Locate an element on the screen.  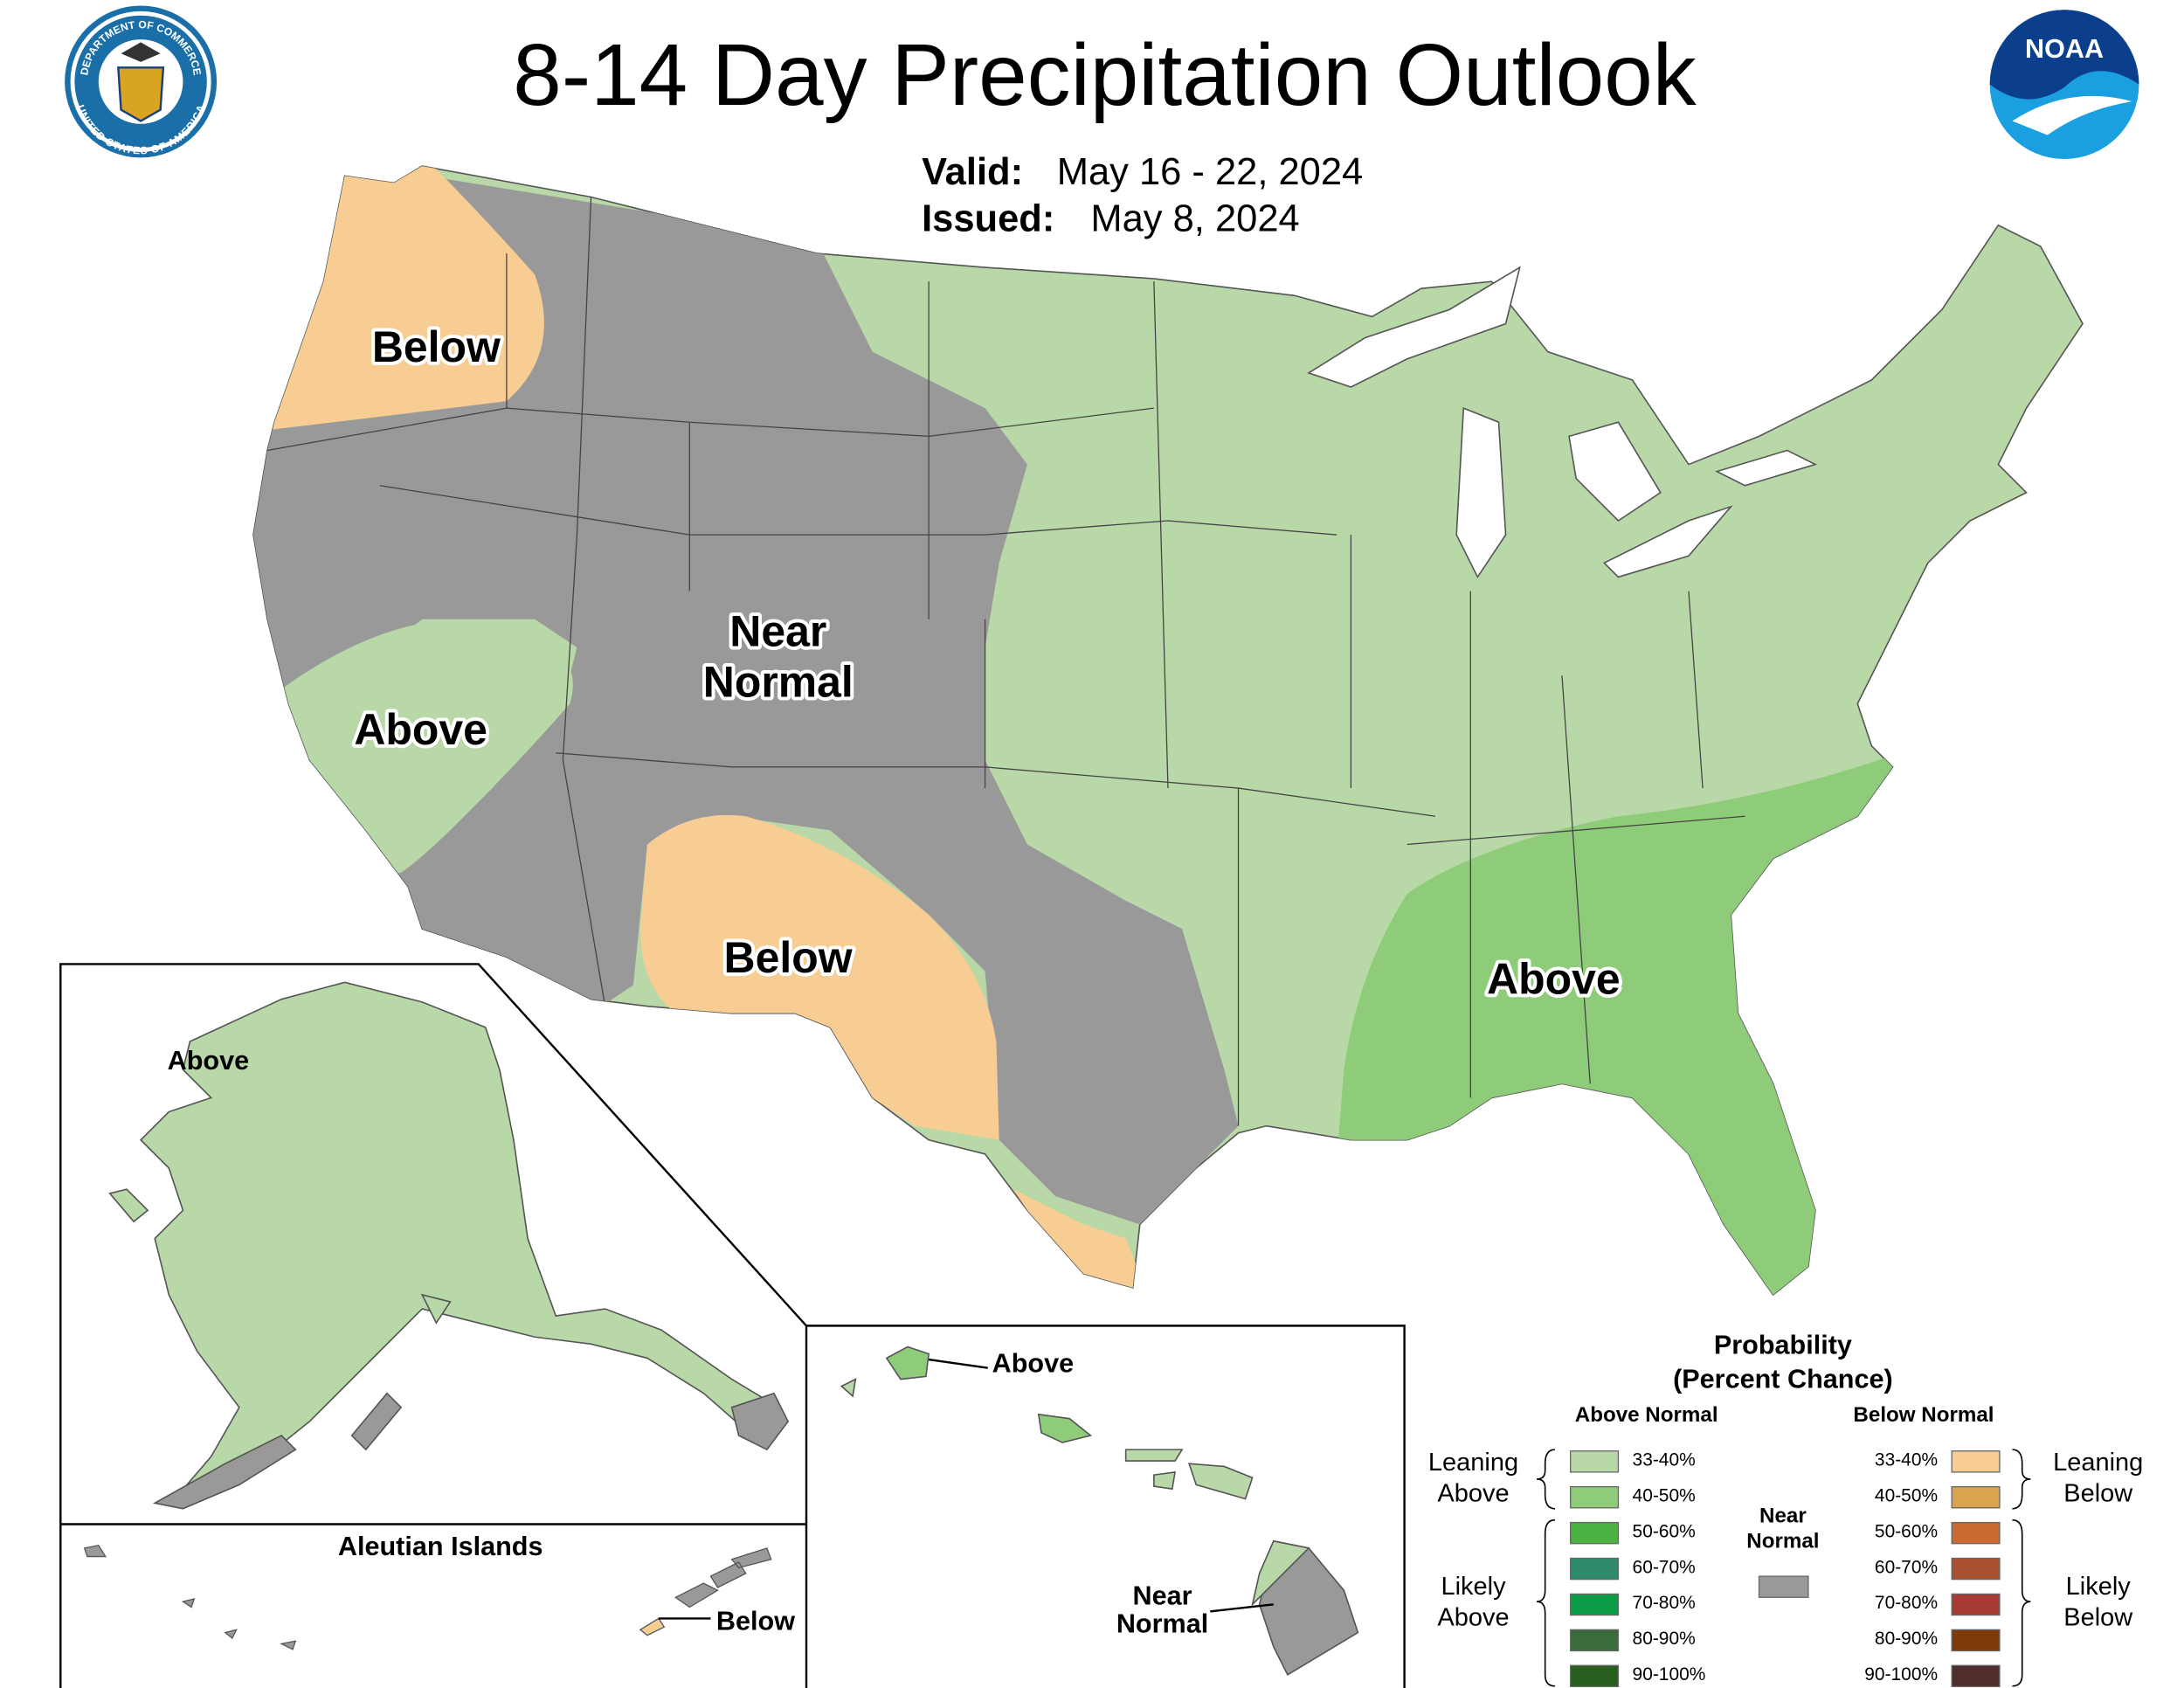
lake-michigan is located at coordinates (1481, 492).